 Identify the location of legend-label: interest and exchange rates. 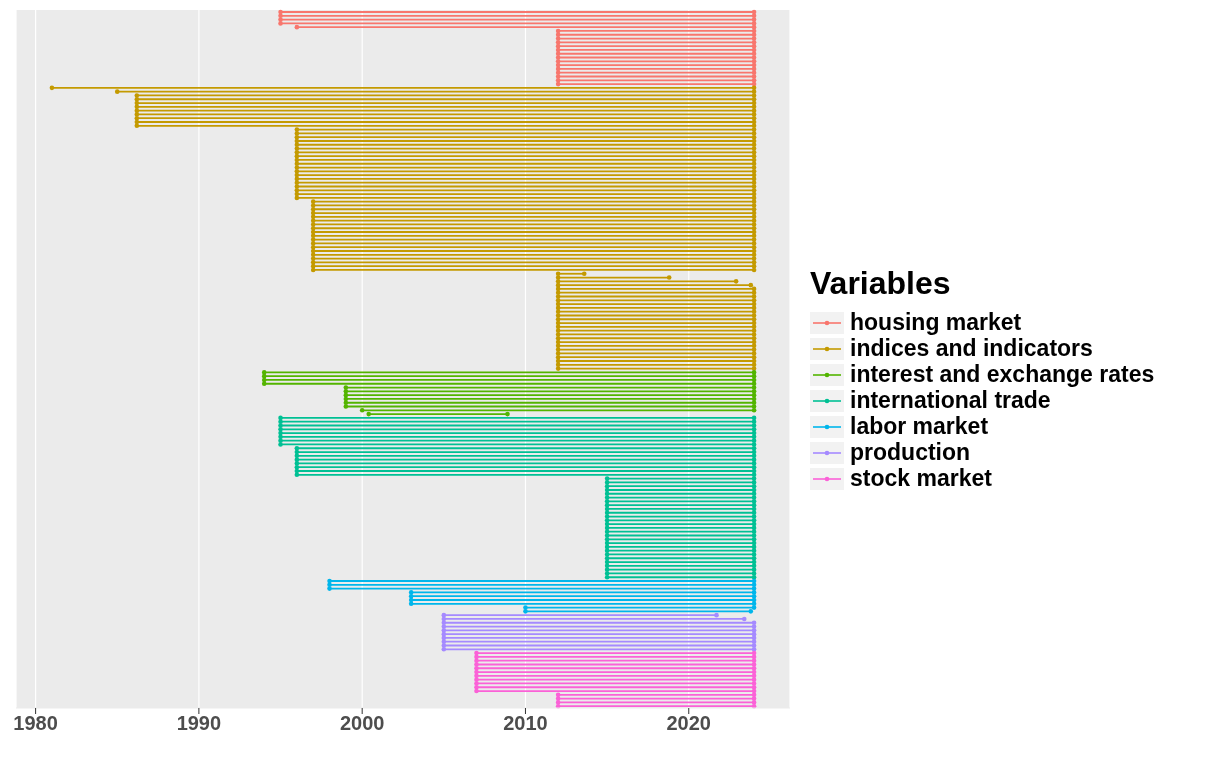
(1002, 374).